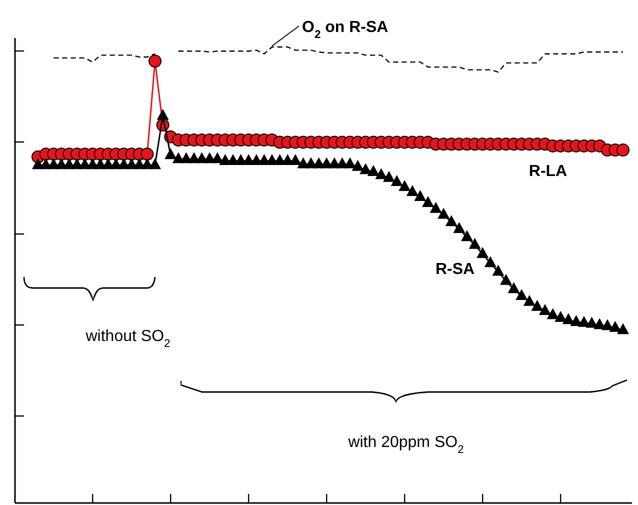  Describe the element at coordinates (127, 339) in the screenshot. I see `annotation: without SO$_{2}$` at that location.